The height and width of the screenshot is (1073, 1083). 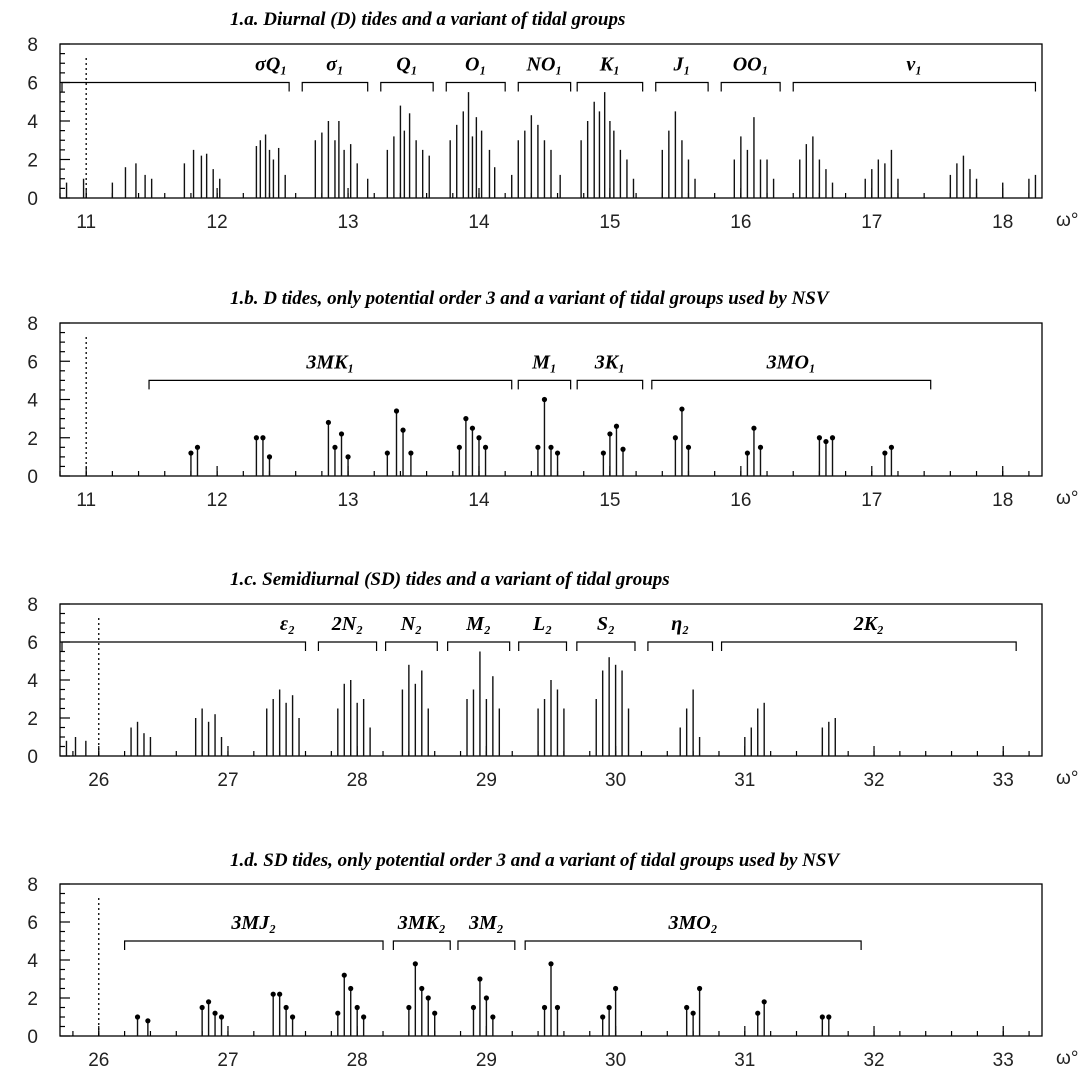 What do you see at coordinates (791, 362) in the screenshot?
I see `group-label: 3MO₁` at bounding box center [791, 362].